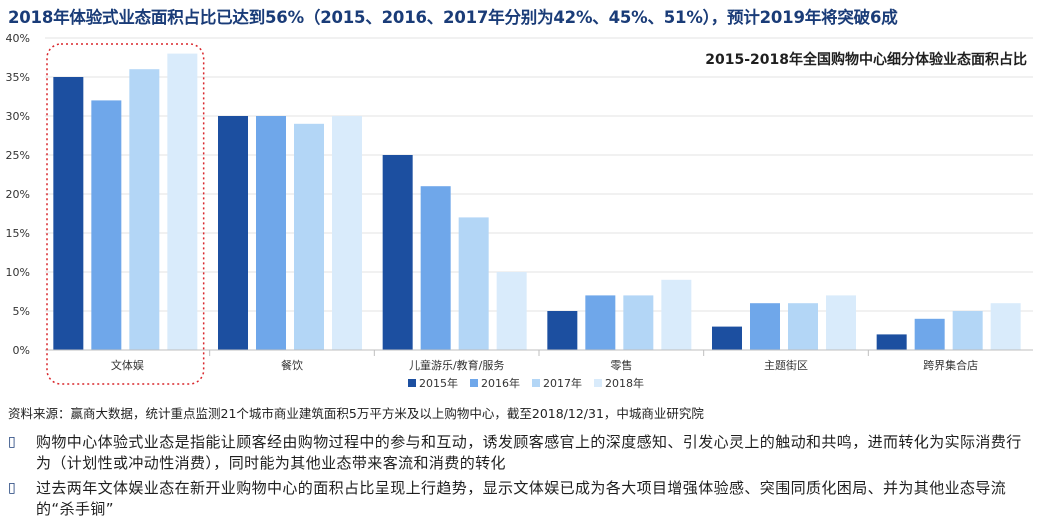  What do you see at coordinates (526, 383) in the screenshot?
I see `legend: 2015年 2016年 2017年 2018年` at bounding box center [526, 383].